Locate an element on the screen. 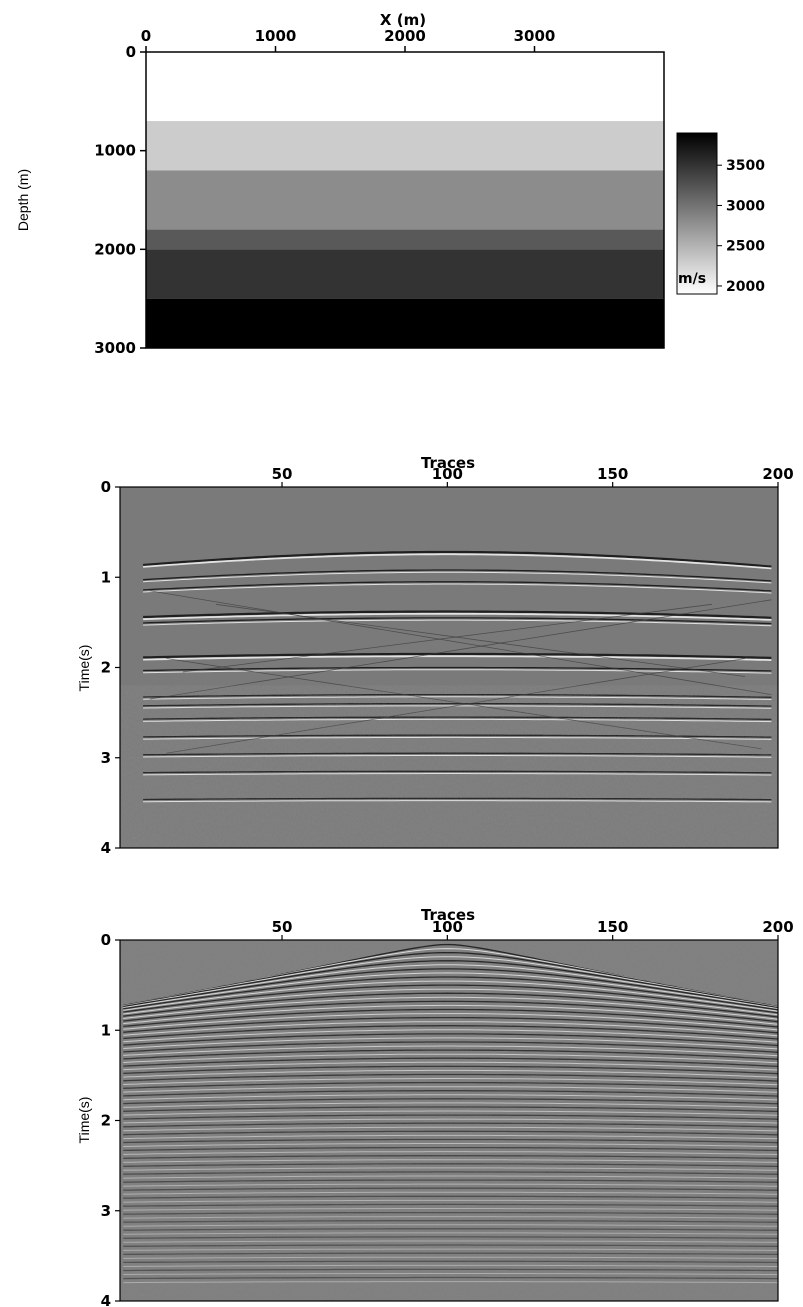 The height and width of the screenshot is (1307, 803). x-tick-label-1: 1000 is located at coordinates (276, 36).